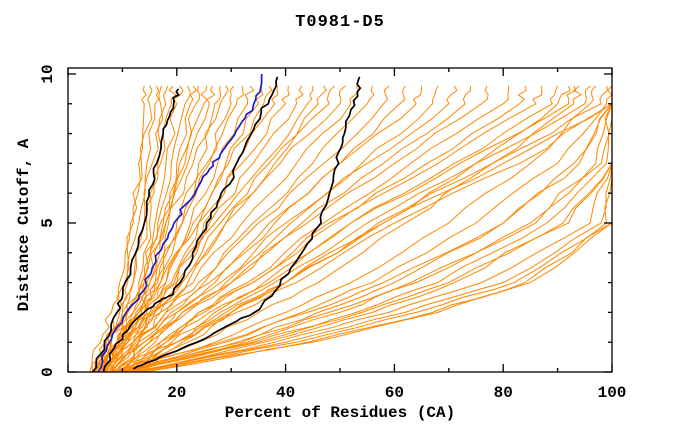 The width and height of the screenshot is (680, 440). What do you see at coordinates (176, 393) in the screenshot?
I see `x-tick-label: 20` at bounding box center [176, 393].